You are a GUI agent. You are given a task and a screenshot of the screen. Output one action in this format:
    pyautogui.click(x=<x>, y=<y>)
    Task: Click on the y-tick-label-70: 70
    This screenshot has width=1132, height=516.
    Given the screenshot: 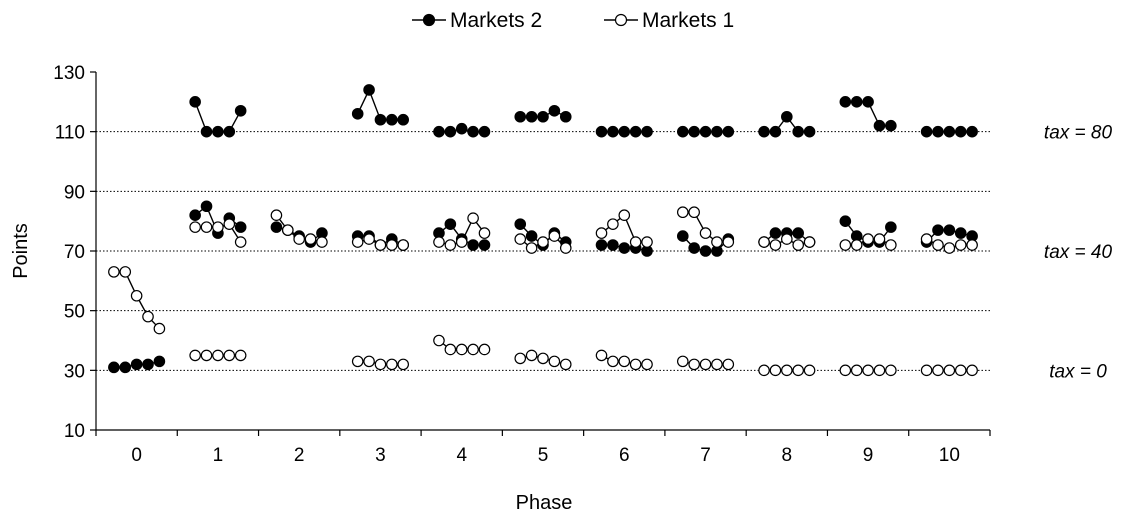 What is the action you would take?
    pyautogui.click(x=74, y=252)
    